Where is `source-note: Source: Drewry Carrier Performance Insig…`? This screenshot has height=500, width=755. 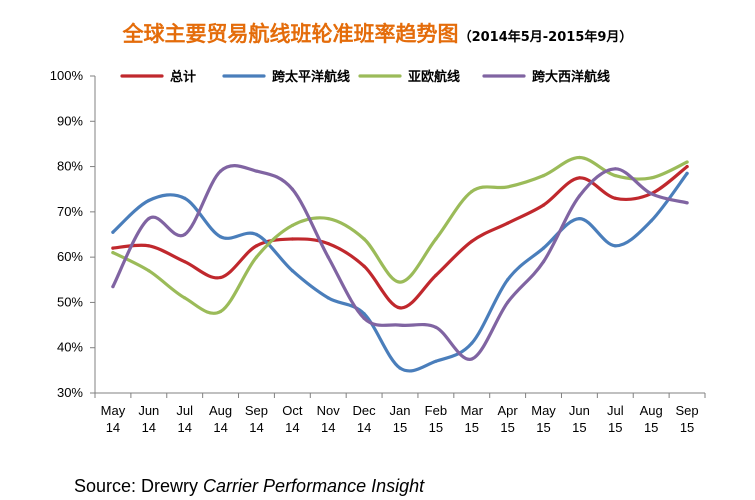
source-note: Source: Drewry Carrier Performance Insig… is located at coordinates (249, 486).